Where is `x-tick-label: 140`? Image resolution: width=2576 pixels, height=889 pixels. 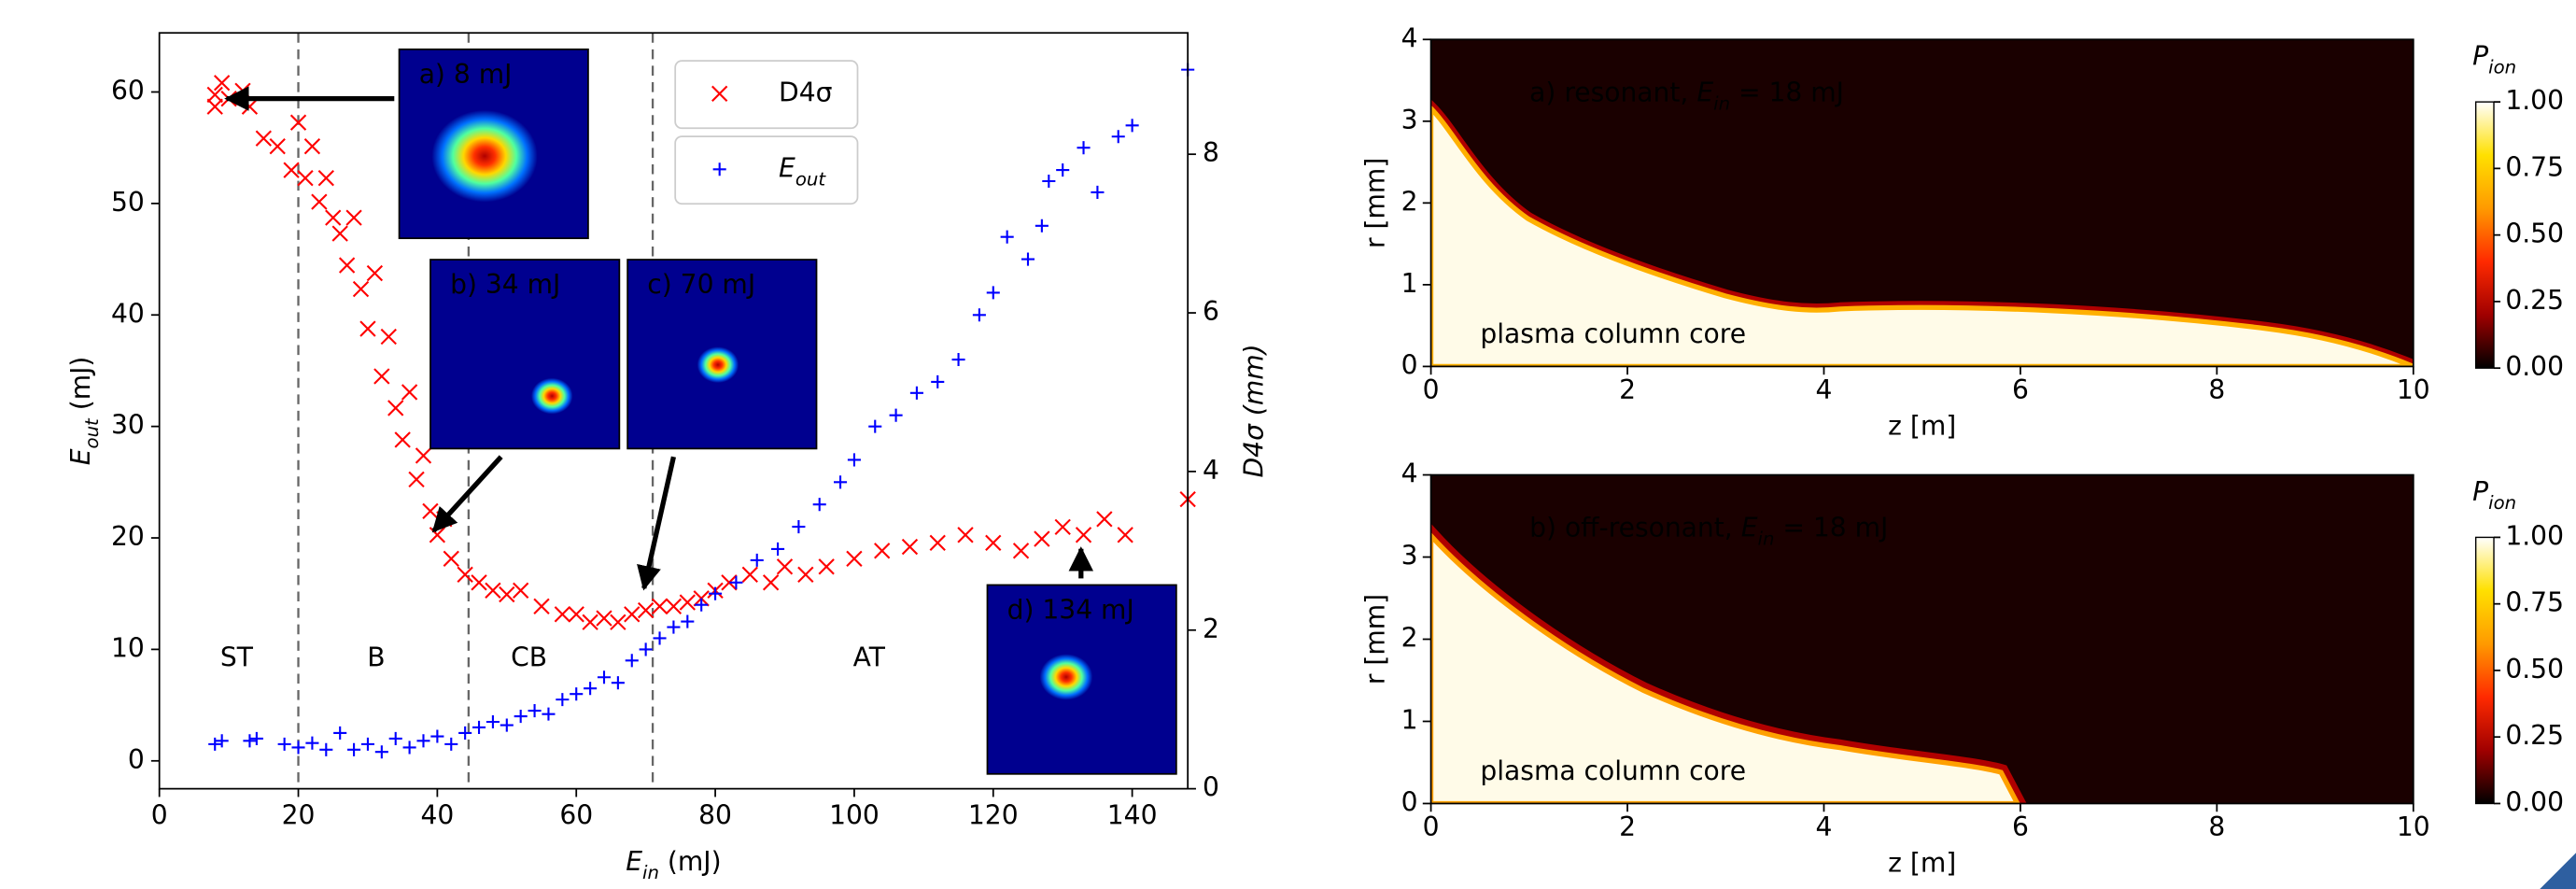
x-tick-label: 140 is located at coordinates (1132, 815).